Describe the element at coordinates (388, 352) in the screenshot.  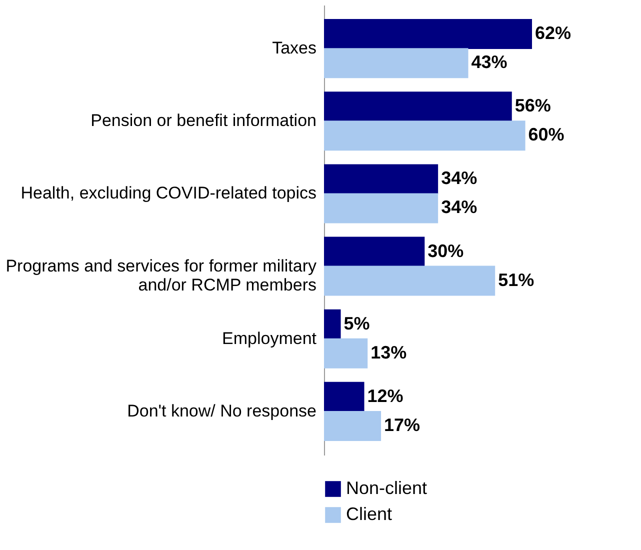
I see `data-label: 13%` at that location.